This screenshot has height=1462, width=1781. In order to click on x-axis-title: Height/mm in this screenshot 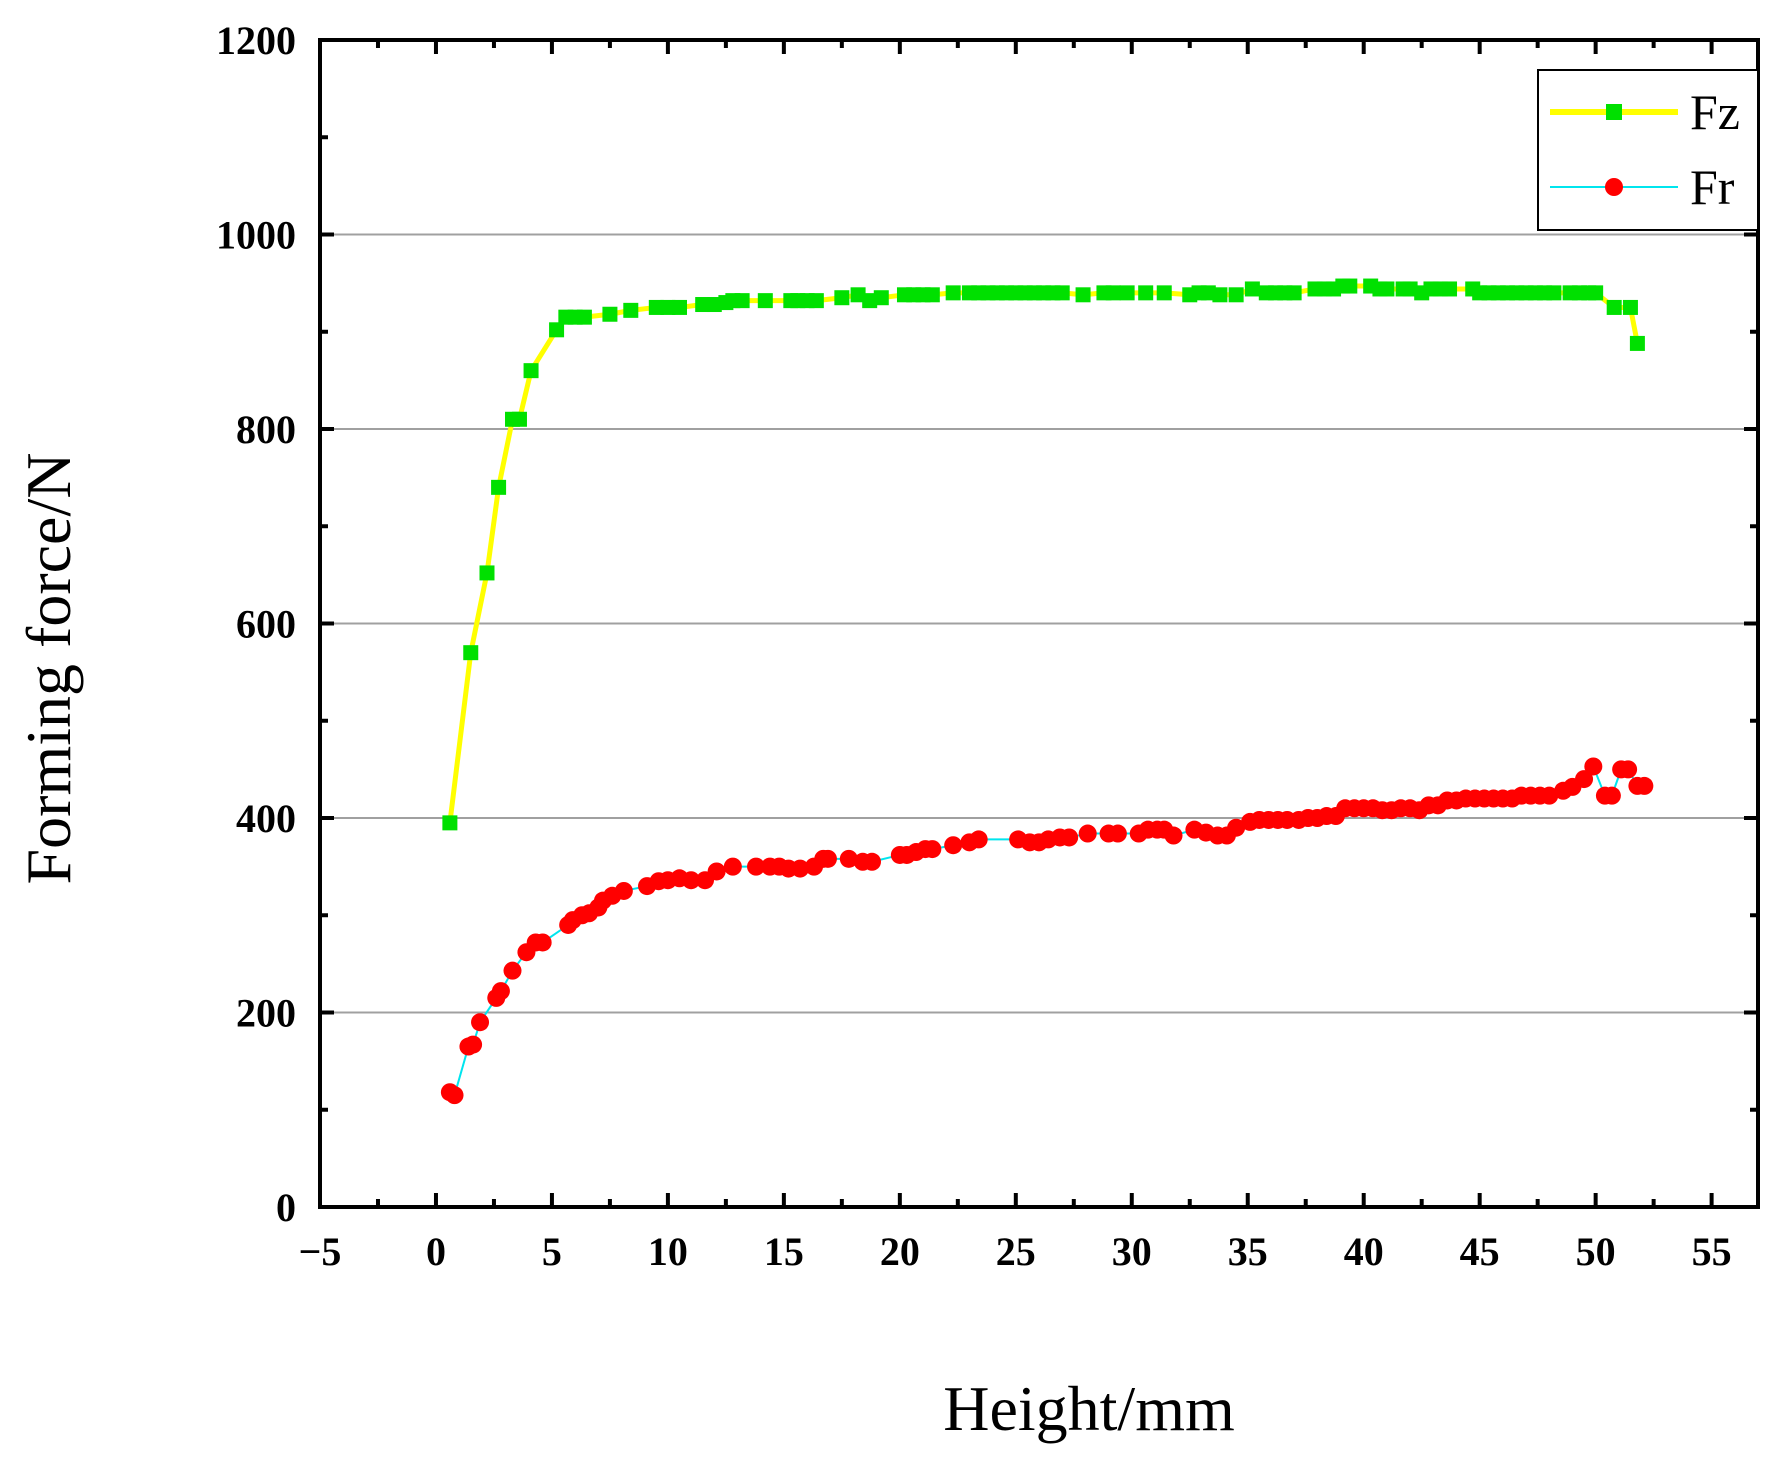, I will do `click(1089, 1408)`.